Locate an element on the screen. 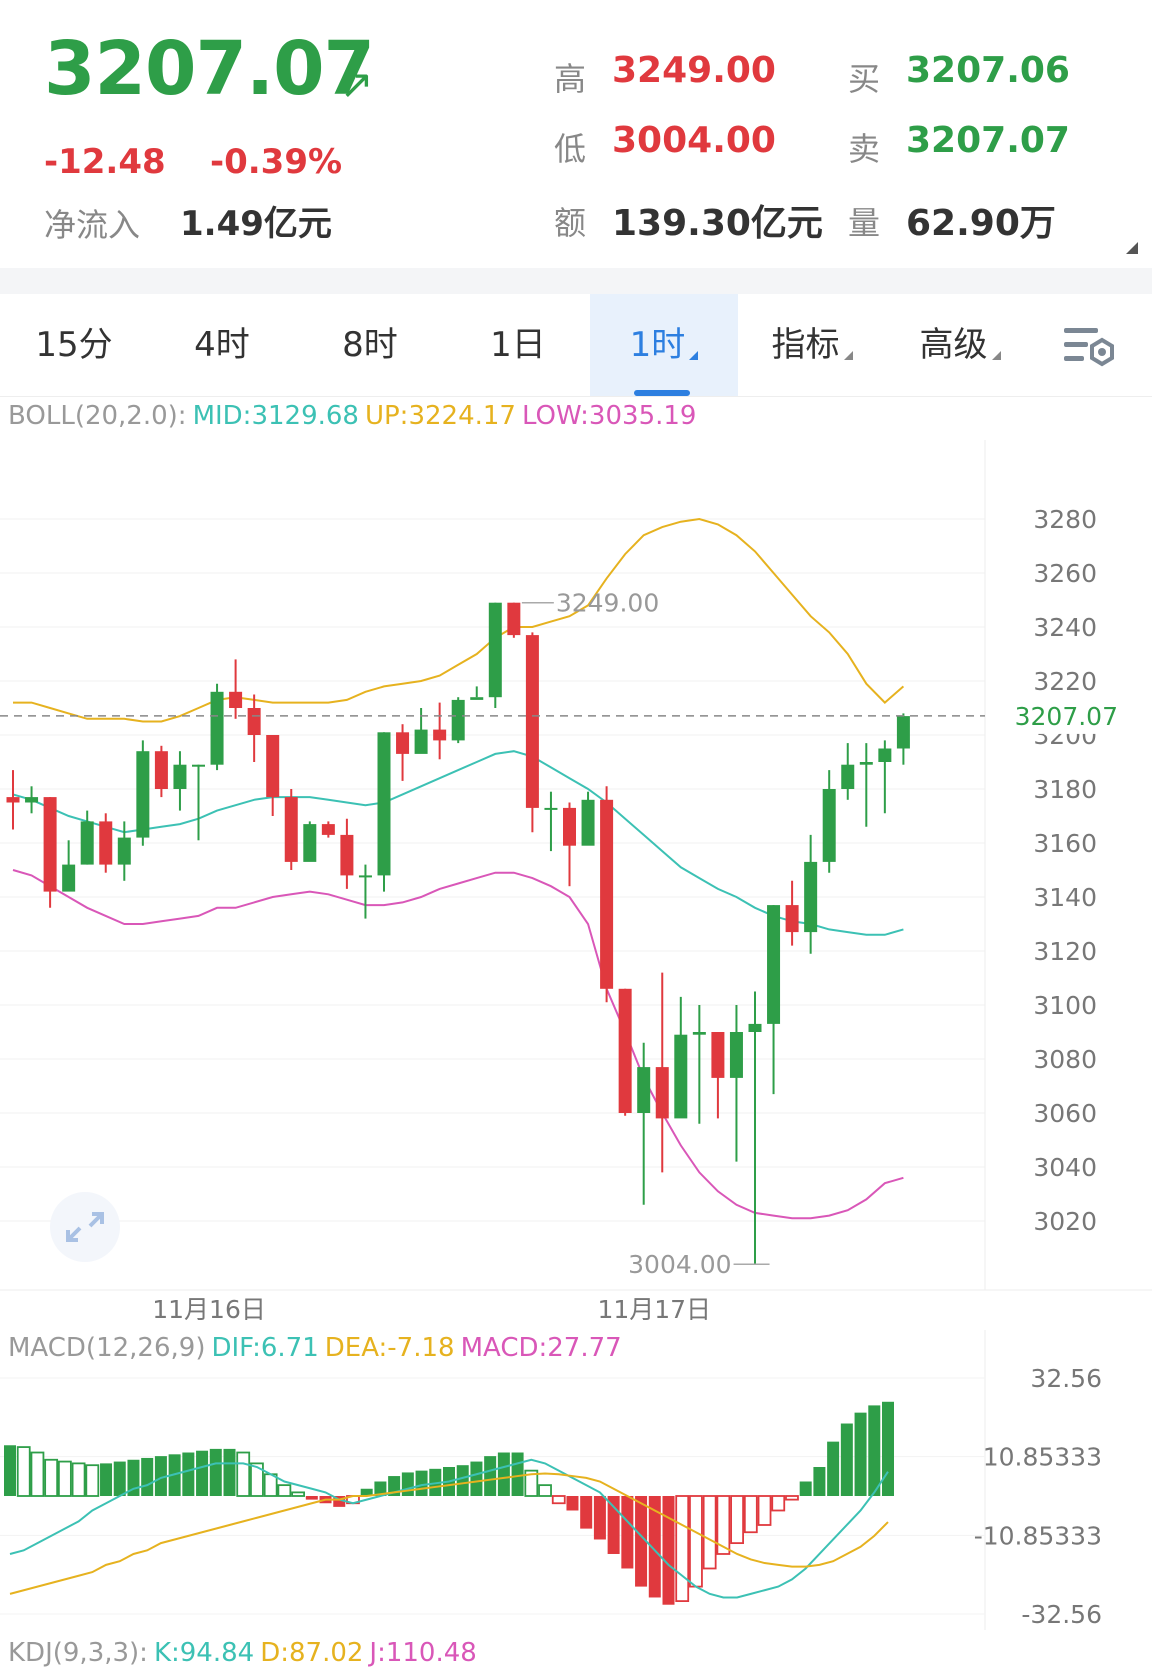 This screenshot has width=1152, height=1668. tab-label: 4时 is located at coordinates (222, 345).